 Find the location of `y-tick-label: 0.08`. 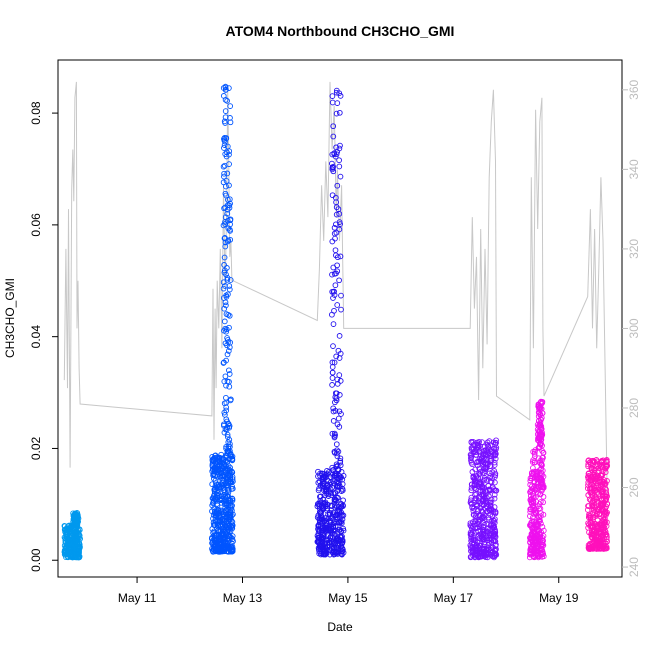

y-tick-label: 0.08 is located at coordinates (36, 113).